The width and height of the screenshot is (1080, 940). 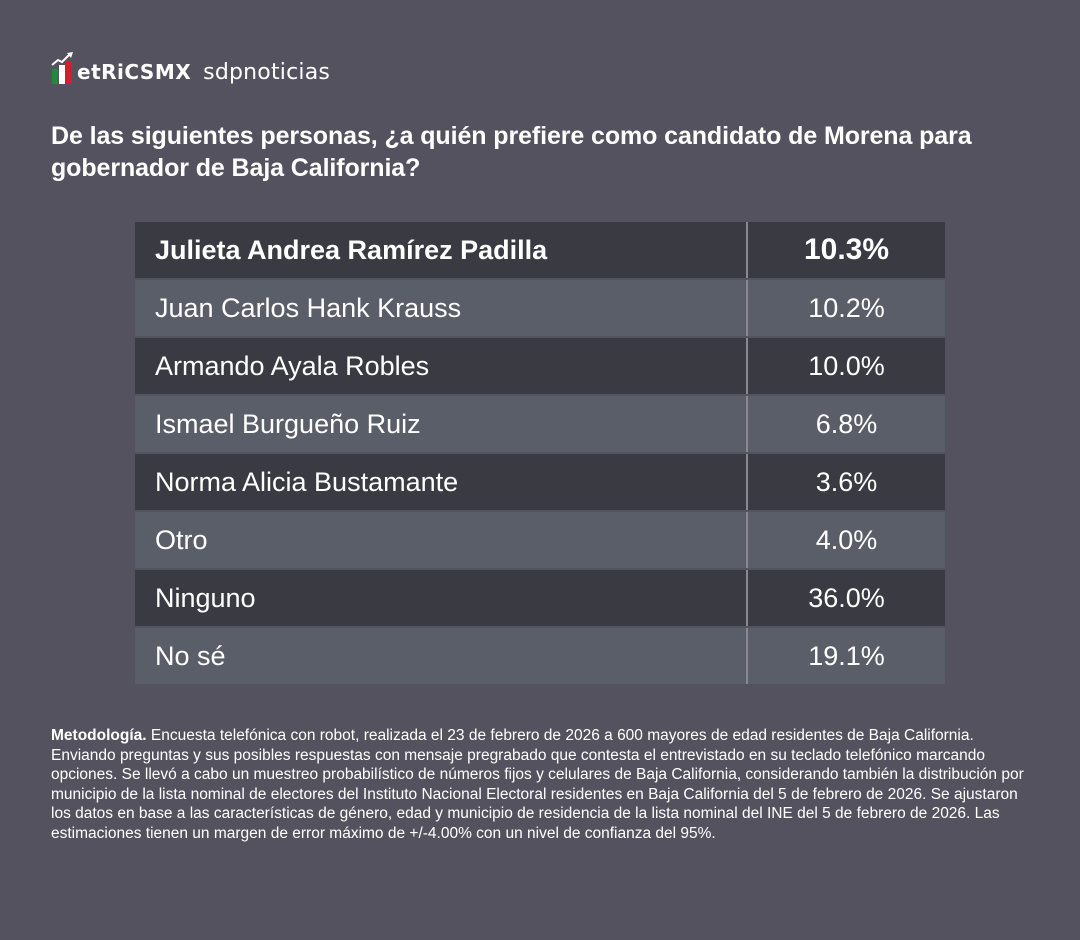 What do you see at coordinates (441, 598) in the screenshot?
I see `option-name: Ninguno` at bounding box center [441, 598].